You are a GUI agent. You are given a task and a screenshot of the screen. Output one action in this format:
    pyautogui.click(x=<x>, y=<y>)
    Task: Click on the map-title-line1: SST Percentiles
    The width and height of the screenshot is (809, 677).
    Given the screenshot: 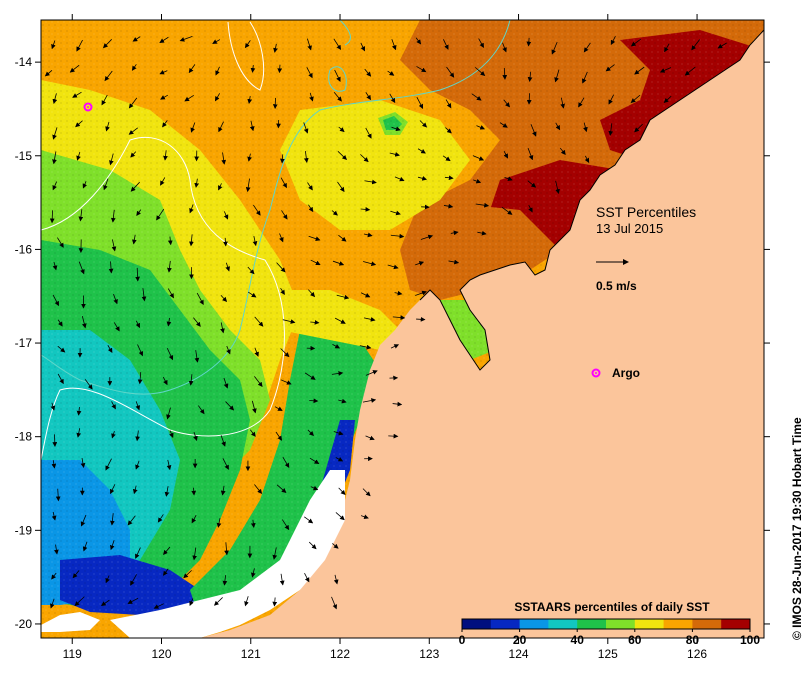 What is the action you would take?
    pyautogui.click(x=646, y=212)
    